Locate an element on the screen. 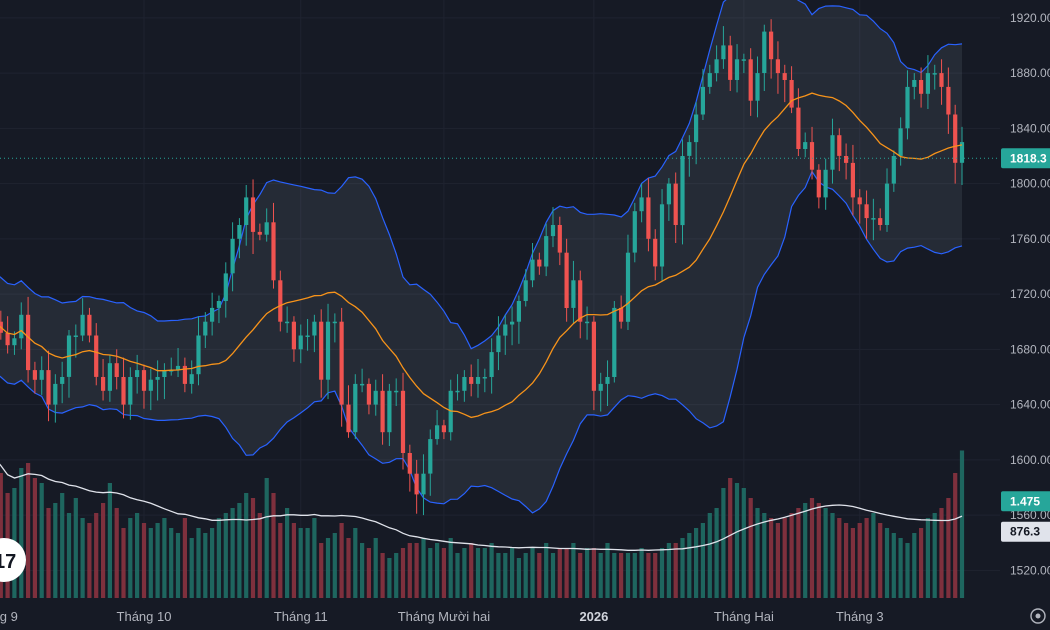 The height and width of the screenshot is (630, 1050). price-tick-label: 1720.00 is located at coordinates (1030, 294).